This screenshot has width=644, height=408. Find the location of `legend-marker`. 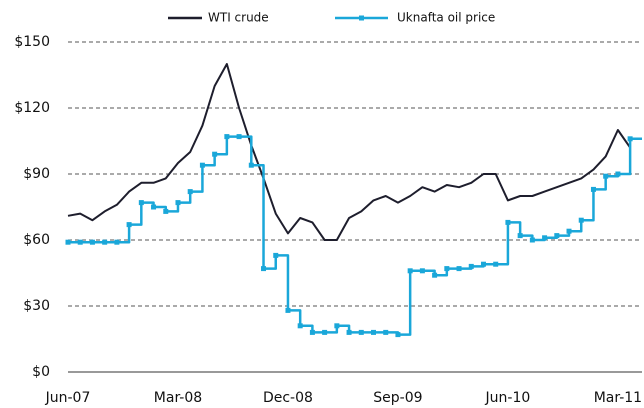

legend-marker is located at coordinates (361, 18).